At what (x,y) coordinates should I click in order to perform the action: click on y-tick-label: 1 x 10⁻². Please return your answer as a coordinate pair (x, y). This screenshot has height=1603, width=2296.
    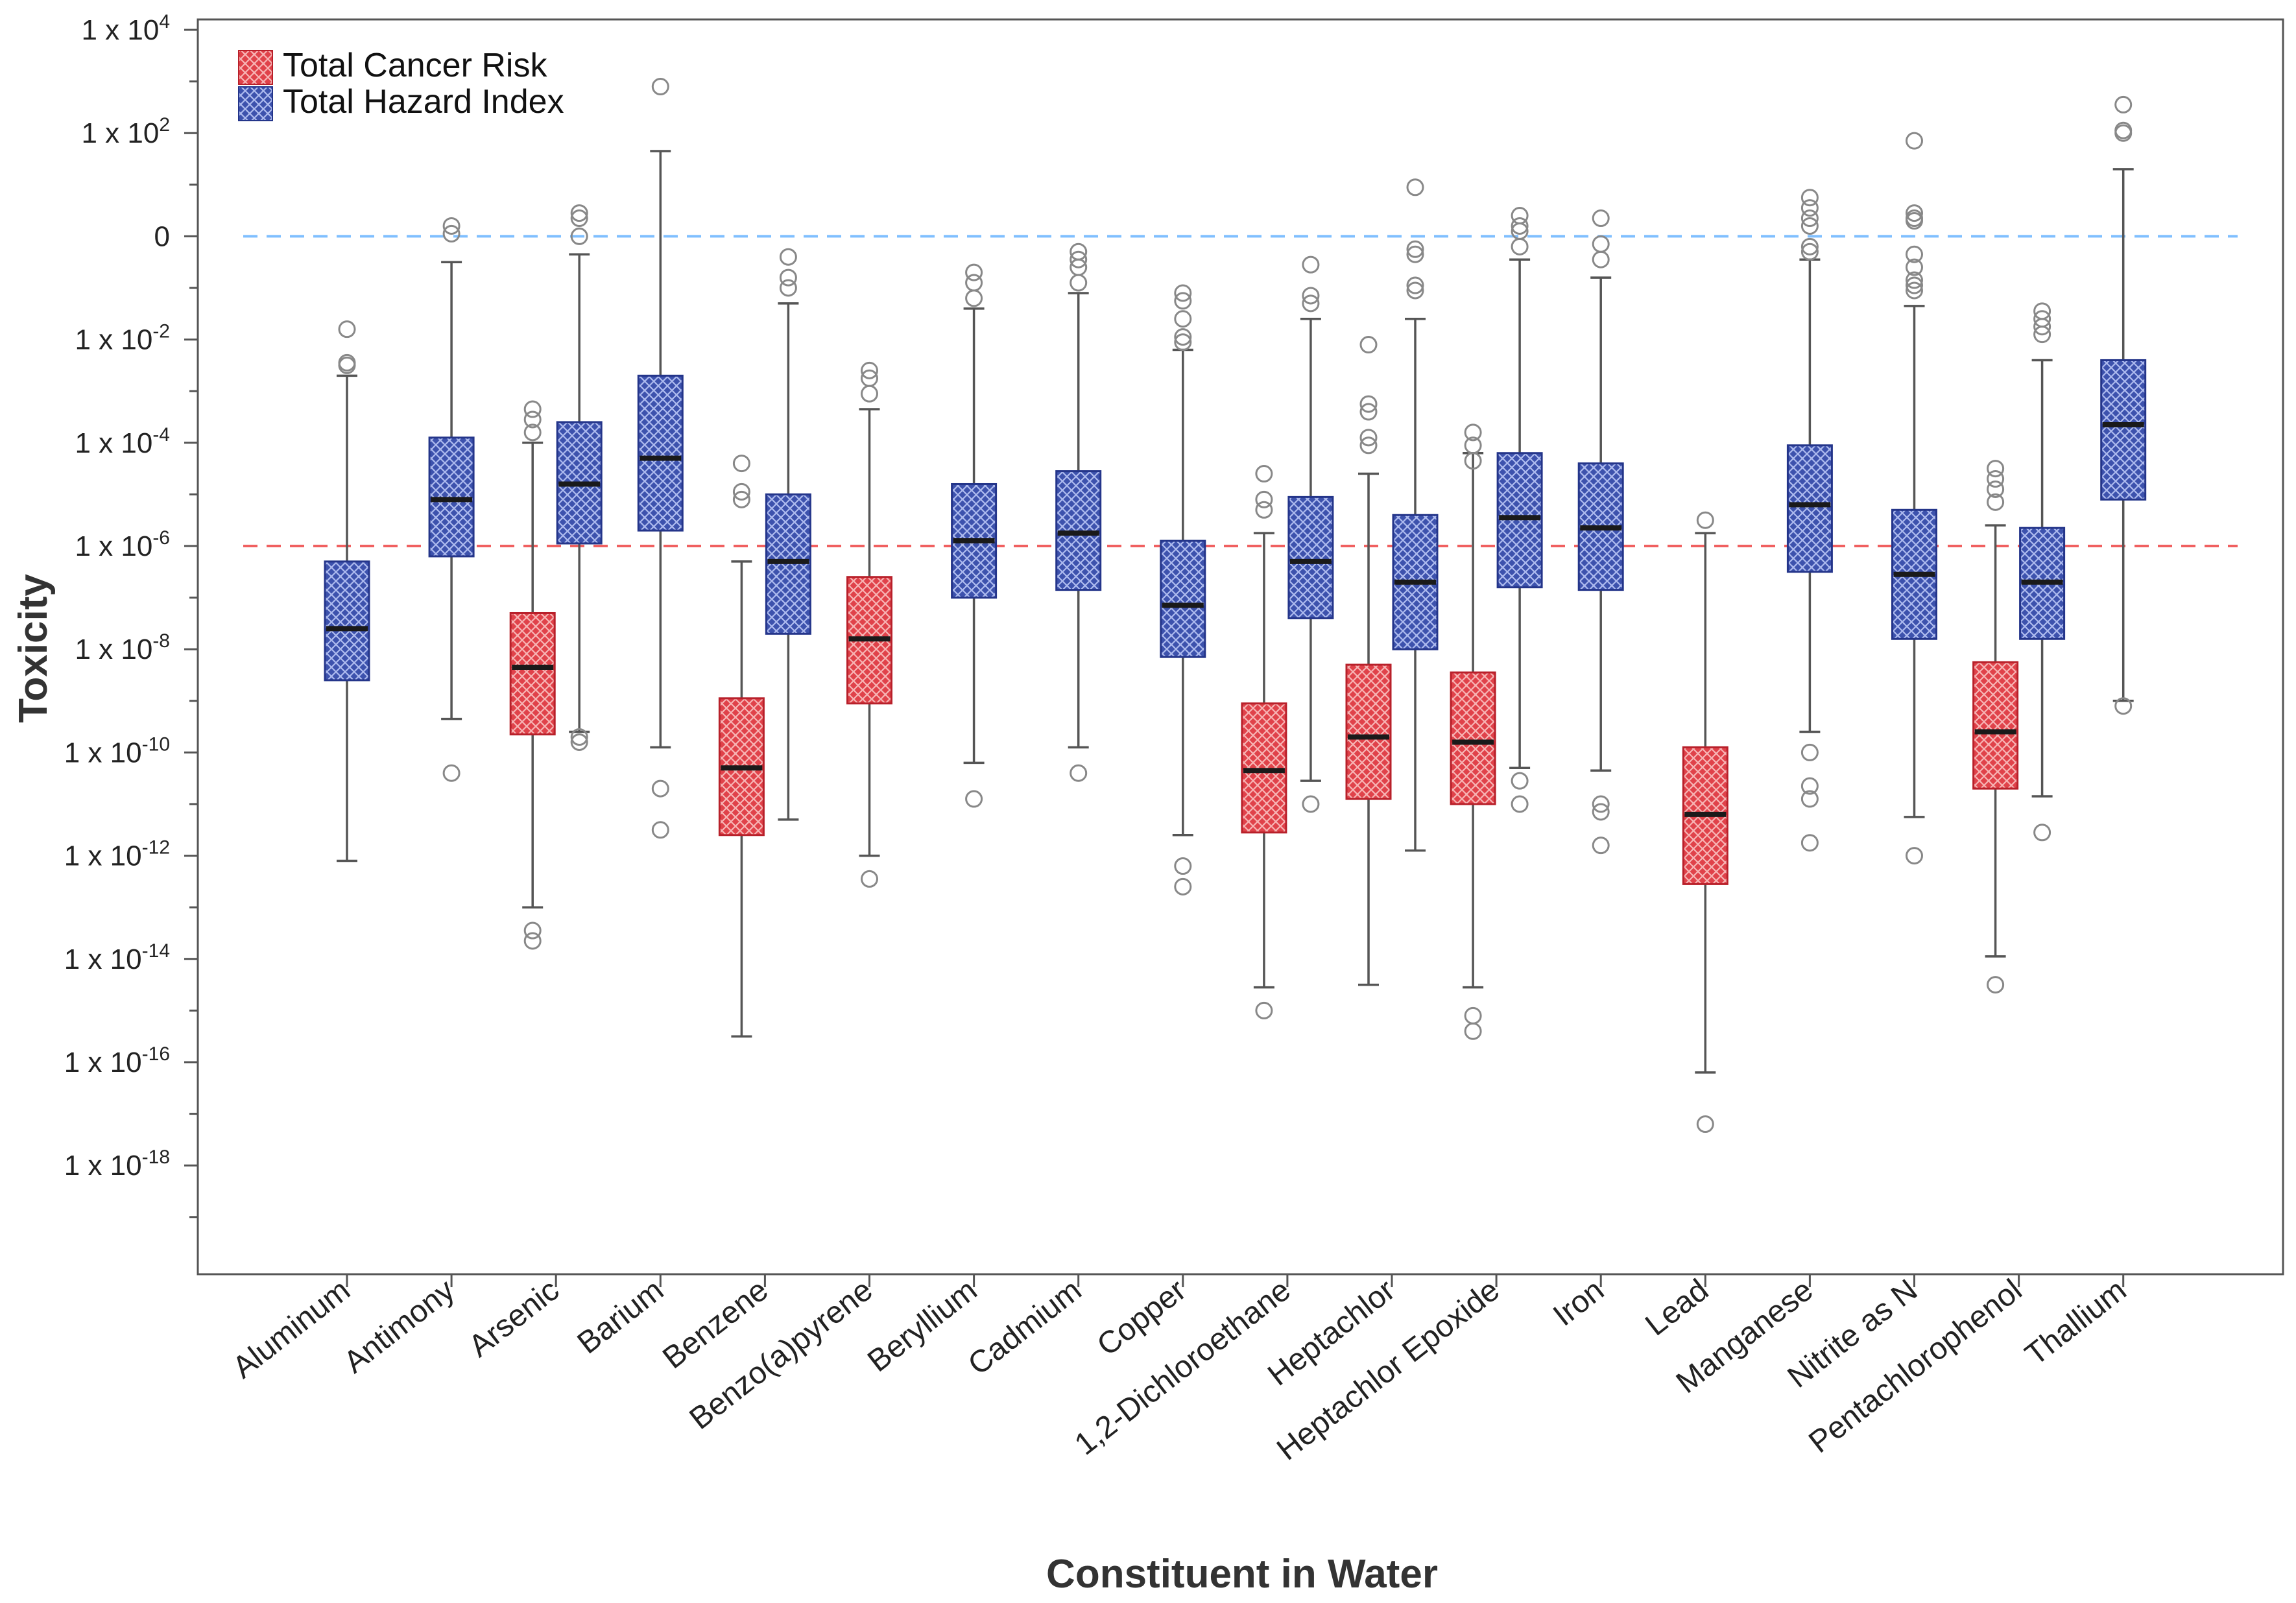
    Looking at the image, I should click on (122, 339).